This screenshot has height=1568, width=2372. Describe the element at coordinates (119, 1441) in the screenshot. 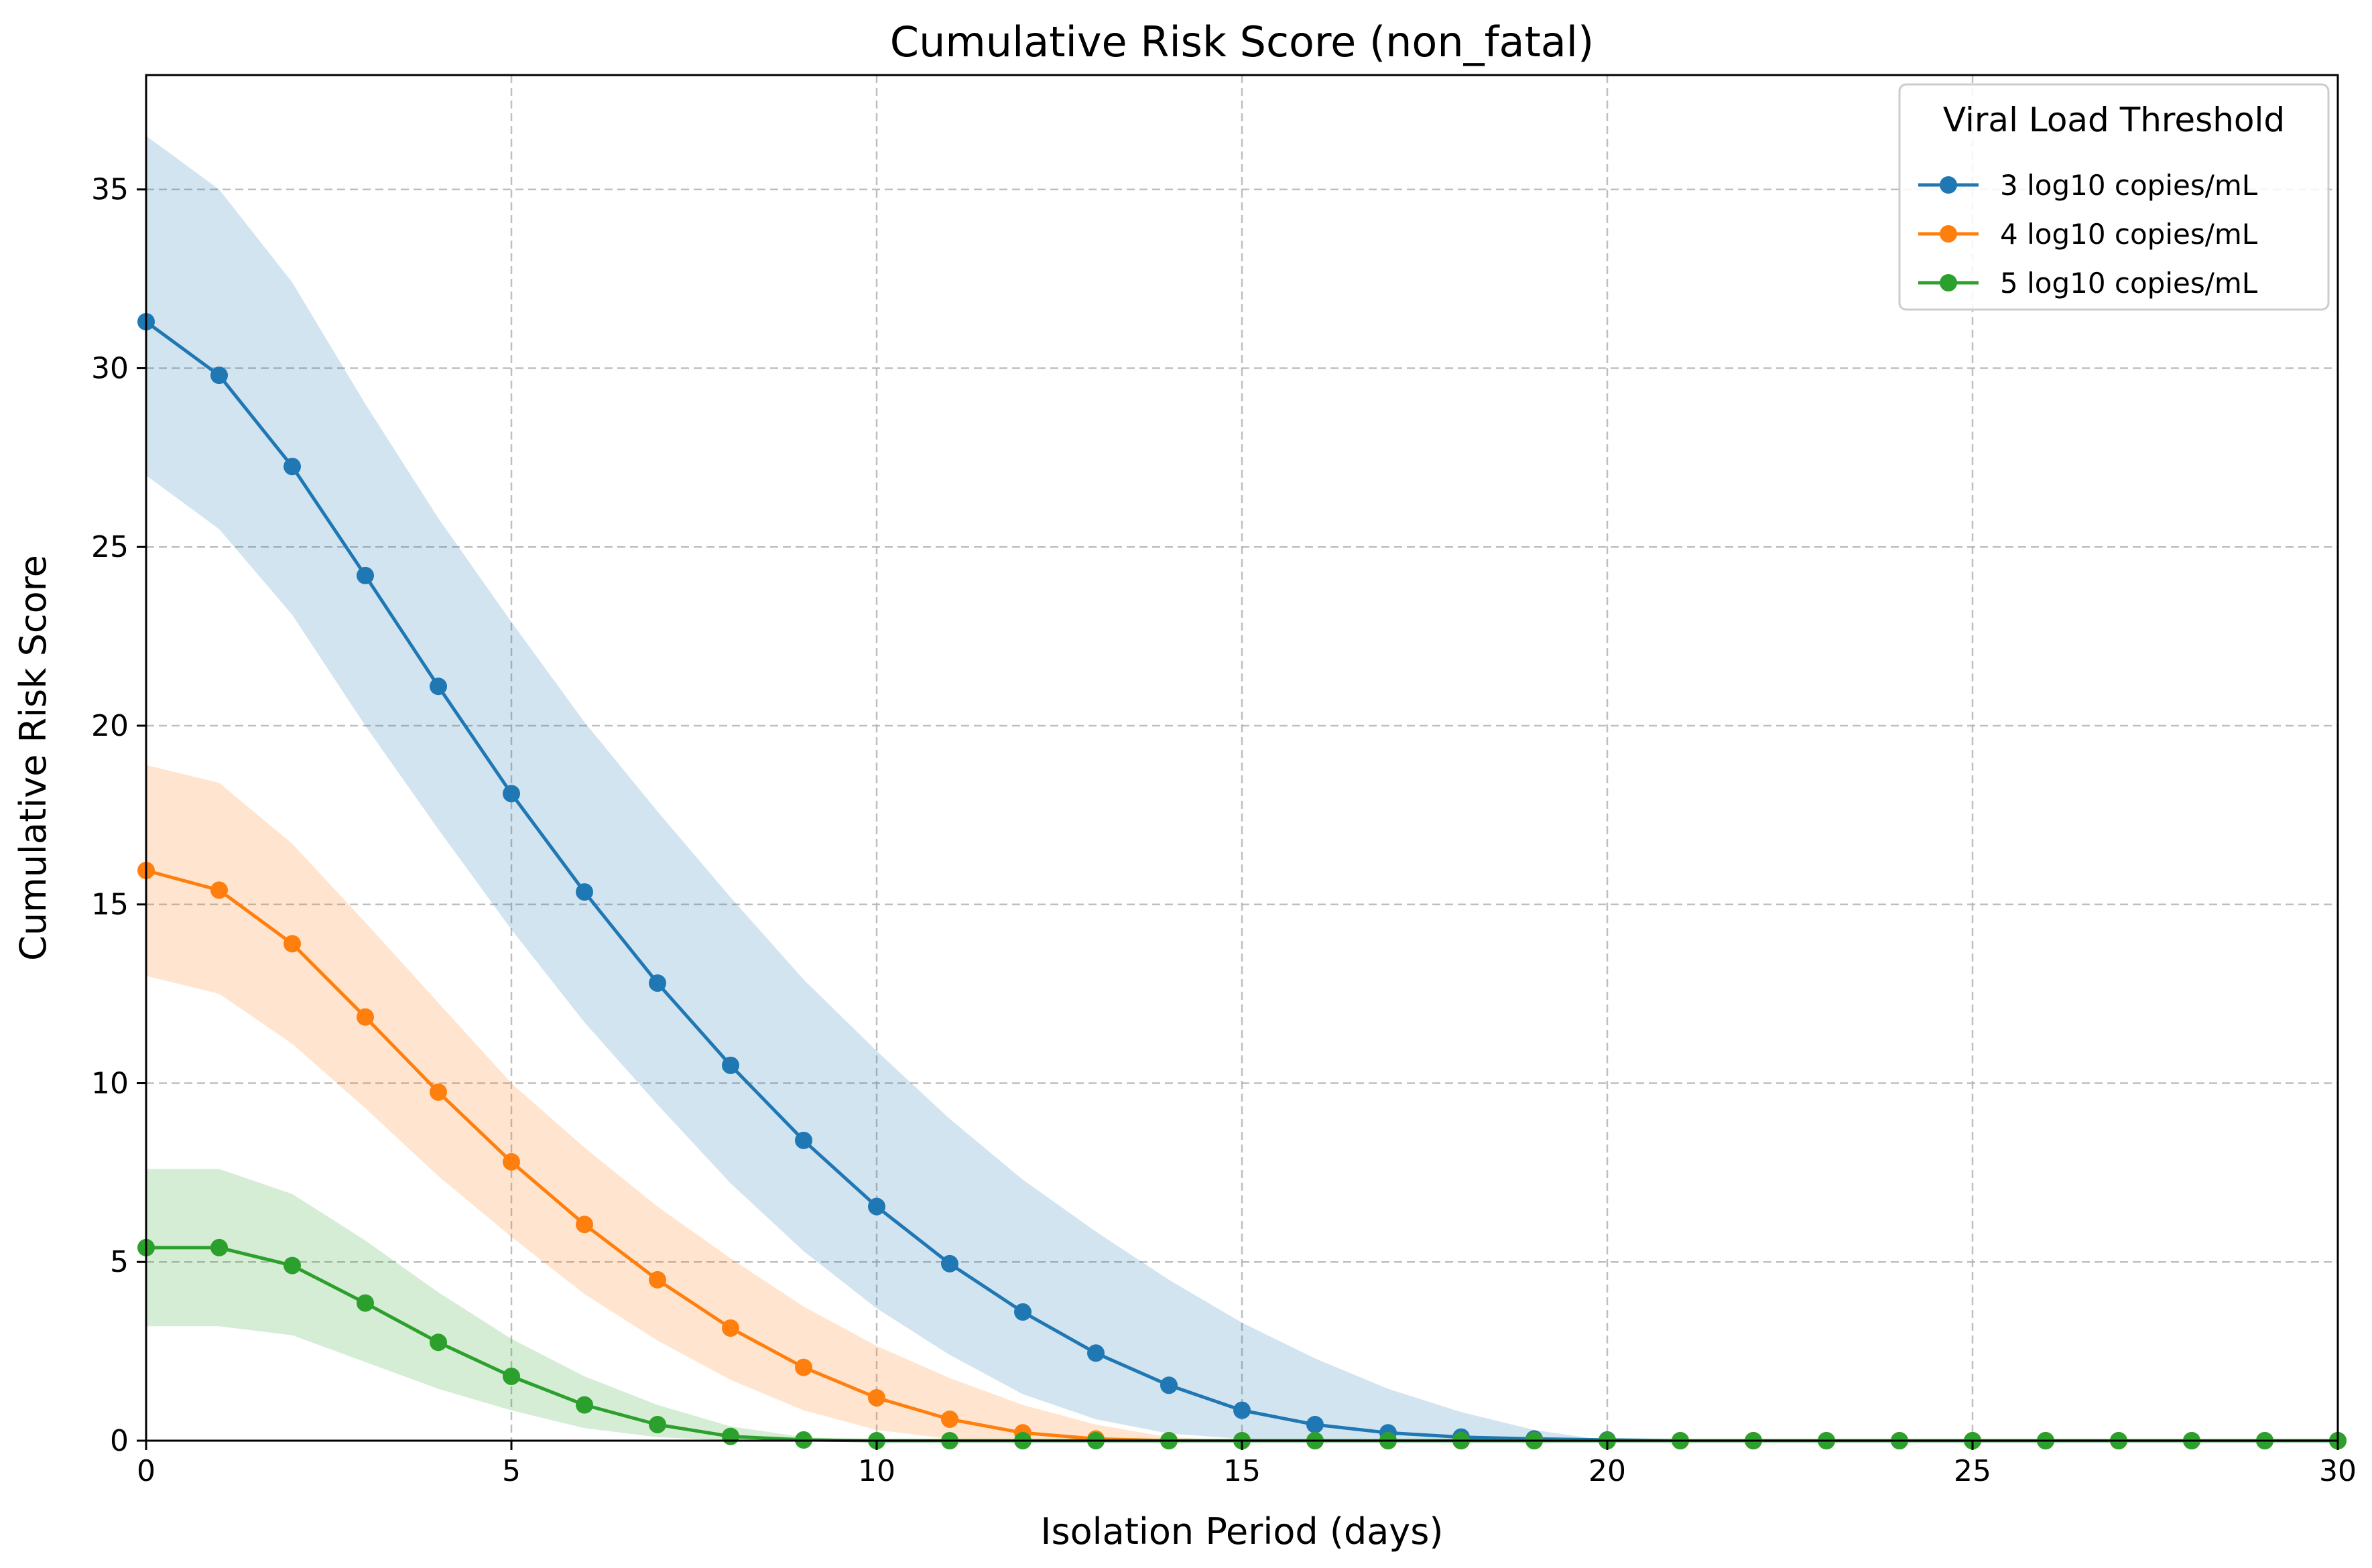

I see `y-tick-label: 0` at that location.